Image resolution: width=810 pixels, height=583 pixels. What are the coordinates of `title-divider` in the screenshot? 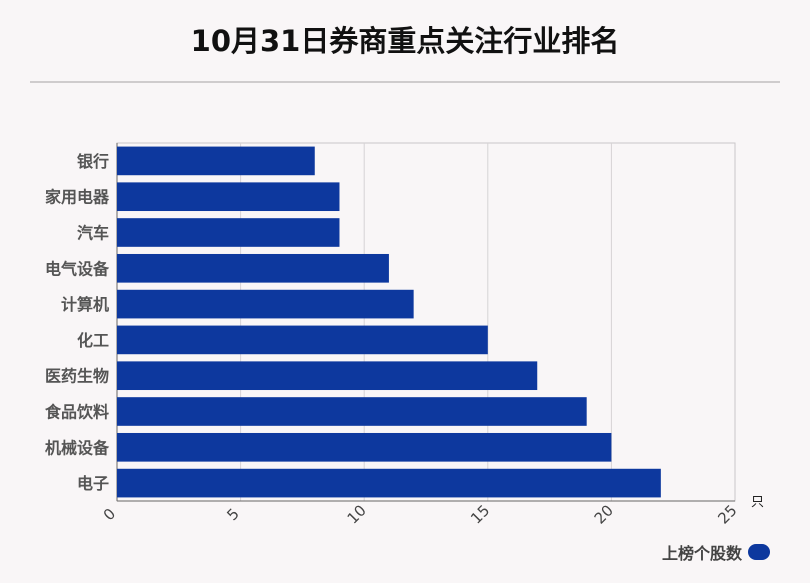 It's located at (405, 82).